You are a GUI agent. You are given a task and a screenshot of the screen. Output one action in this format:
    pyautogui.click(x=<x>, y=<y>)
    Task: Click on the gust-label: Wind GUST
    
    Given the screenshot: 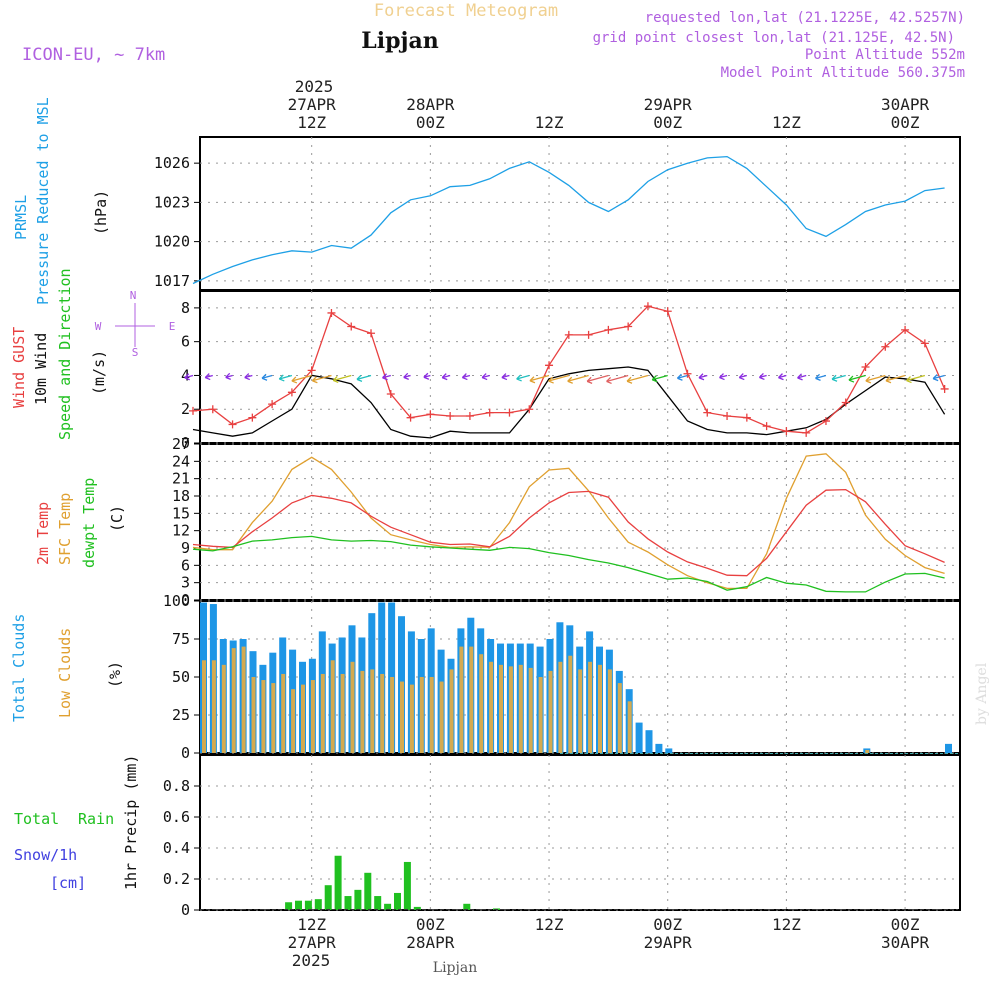 What is the action you would take?
    pyautogui.click(x=19, y=367)
    